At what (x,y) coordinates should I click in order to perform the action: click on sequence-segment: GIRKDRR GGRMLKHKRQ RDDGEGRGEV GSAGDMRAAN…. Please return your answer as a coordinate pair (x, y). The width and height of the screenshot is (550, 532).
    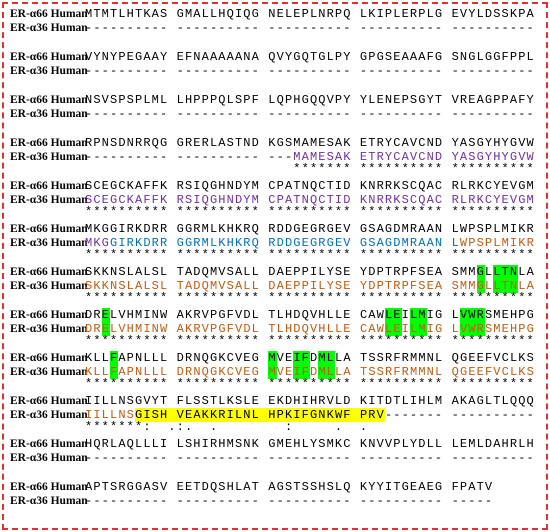
    Looking at the image, I should click on (285, 242).